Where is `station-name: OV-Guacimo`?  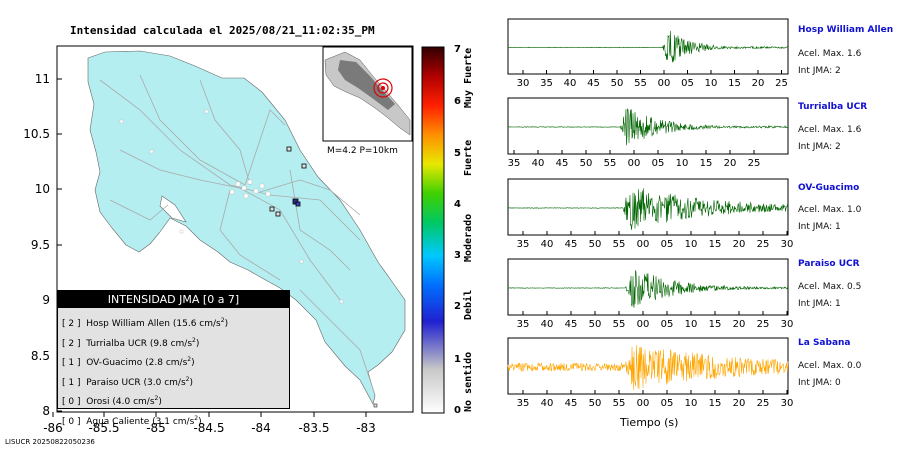
station-name: OV-Guacimo is located at coordinates (829, 188).